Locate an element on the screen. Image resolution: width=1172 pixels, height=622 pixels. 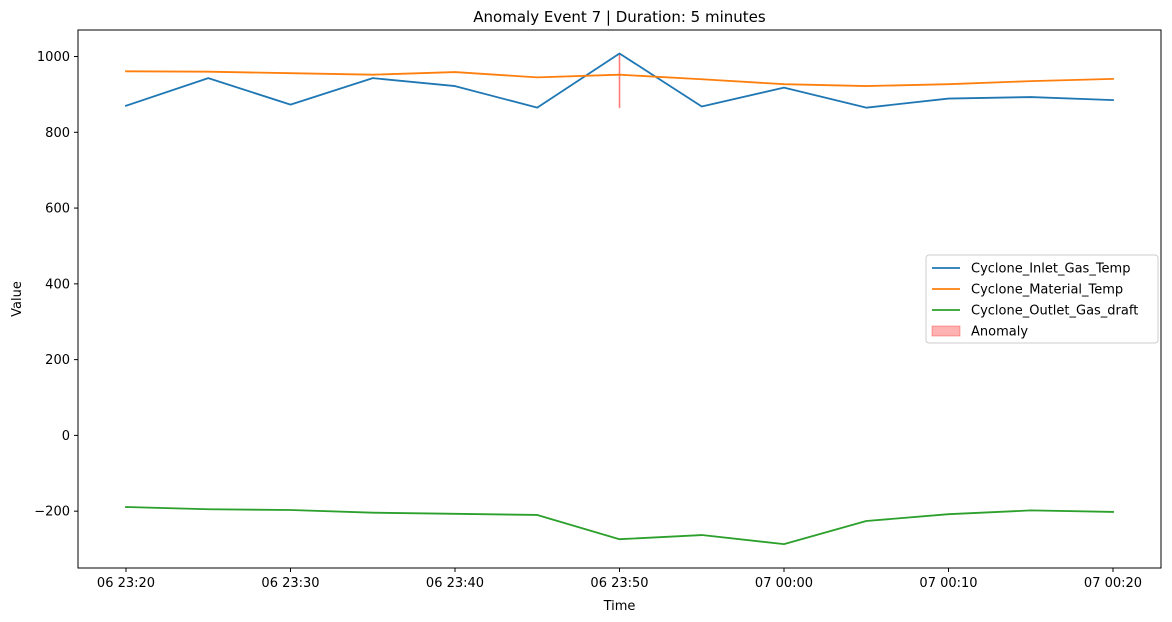
y-axis-label: Value is located at coordinates (17, 299).